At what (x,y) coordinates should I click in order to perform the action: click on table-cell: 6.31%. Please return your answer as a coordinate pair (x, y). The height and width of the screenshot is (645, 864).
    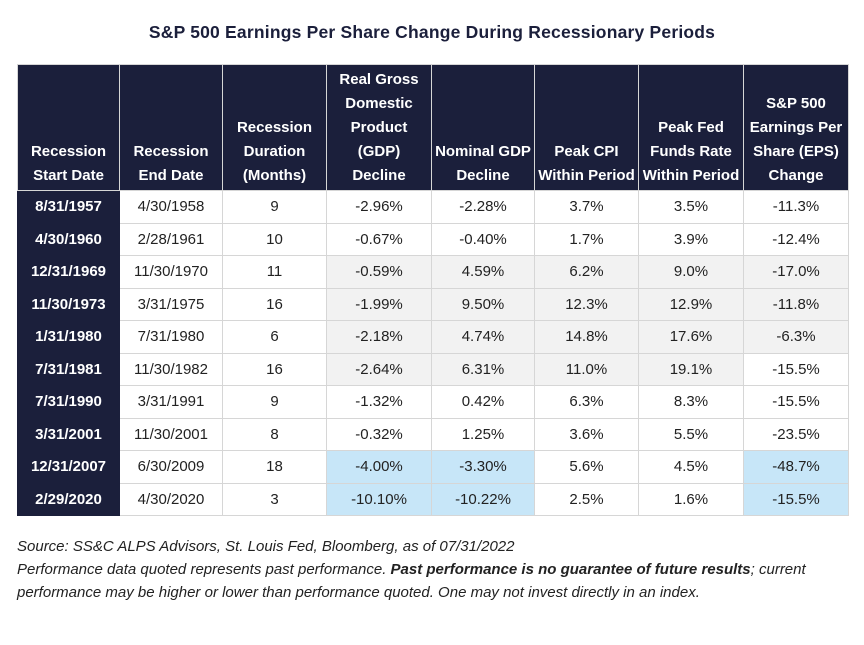
    Looking at the image, I should click on (483, 369).